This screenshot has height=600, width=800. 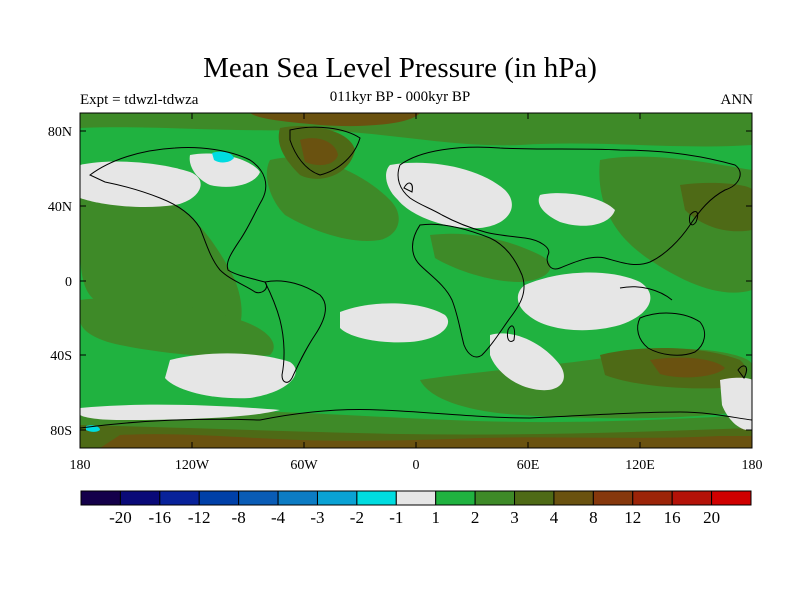 What do you see at coordinates (475, 517) in the screenshot?
I see `colorbar-label: 2` at bounding box center [475, 517].